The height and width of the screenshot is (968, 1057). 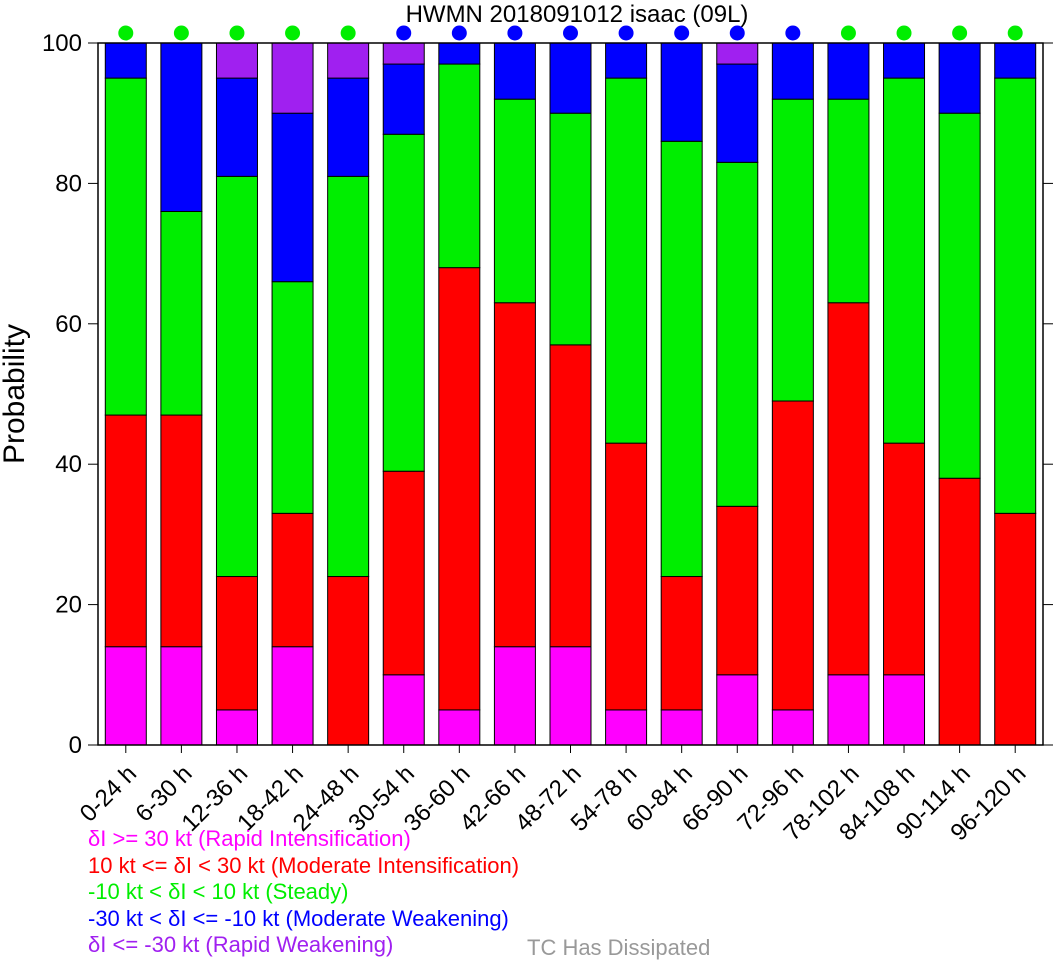 I want to click on bar-segment-0-24h-s1, so click(x=125, y=531).